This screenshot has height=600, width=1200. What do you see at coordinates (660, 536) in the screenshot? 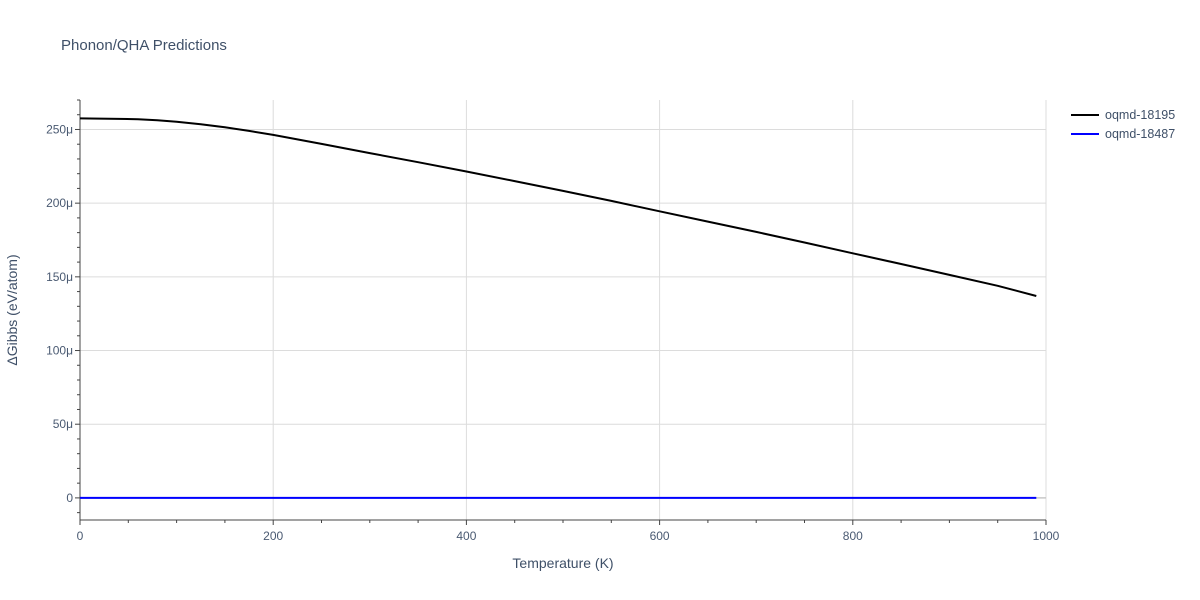
I see `x-tick-label: 600` at bounding box center [660, 536].